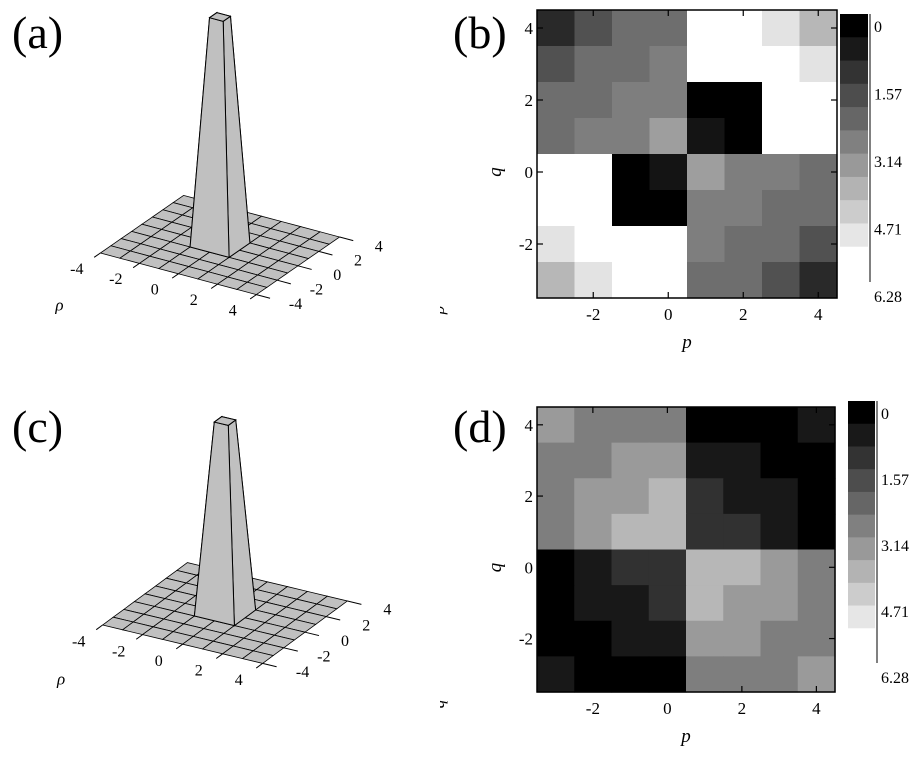 This screenshot has width=921, height=768. I want to click on x-tick-label: -2, so click(593, 708).